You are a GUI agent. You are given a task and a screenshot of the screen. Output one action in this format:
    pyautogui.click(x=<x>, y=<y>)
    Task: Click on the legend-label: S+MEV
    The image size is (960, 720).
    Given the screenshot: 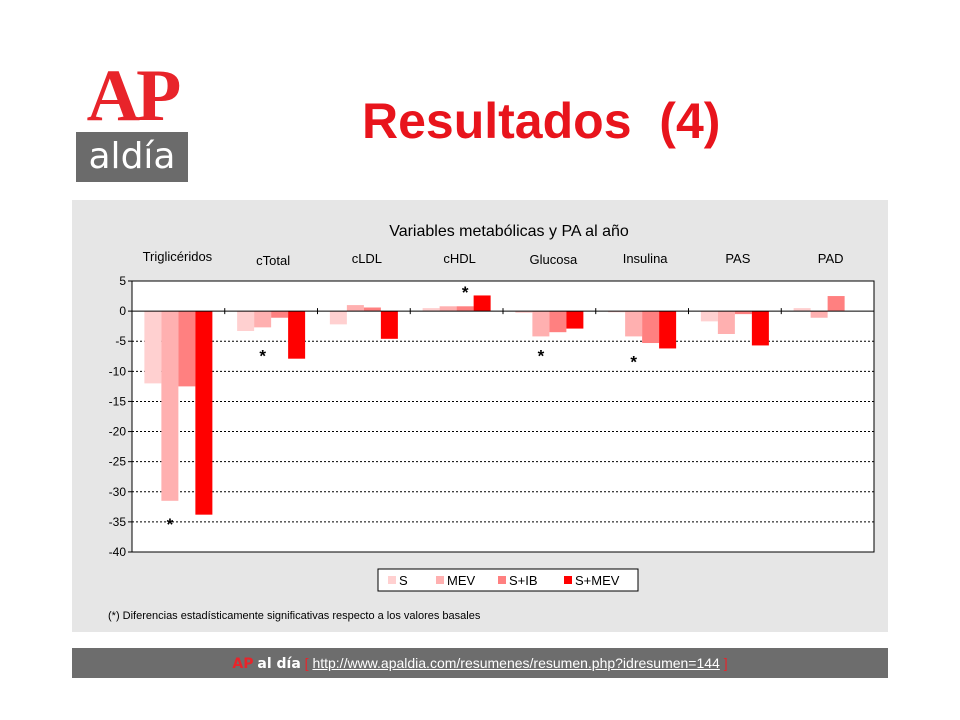 What is the action you would take?
    pyautogui.click(x=597, y=580)
    